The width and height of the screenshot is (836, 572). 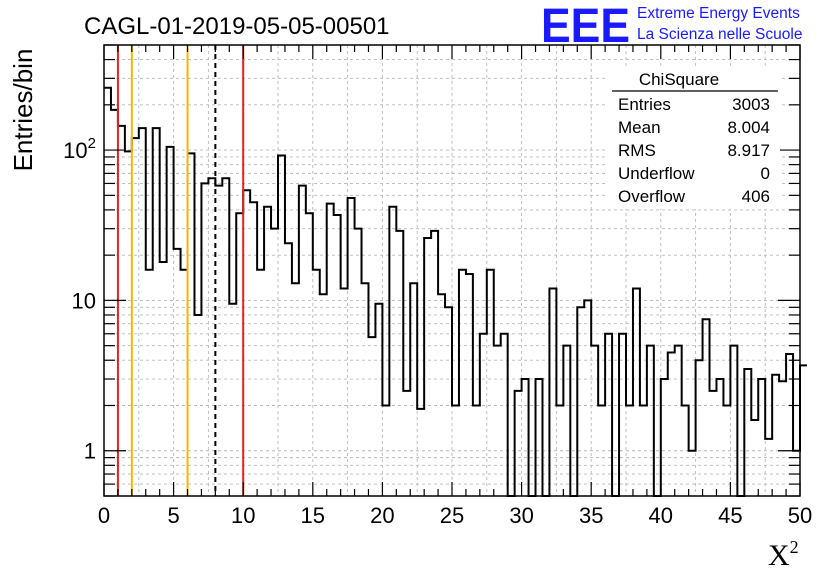 What do you see at coordinates (382, 515) in the screenshot?
I see `x-tick-label: 20` at bounding box center [382, 515].